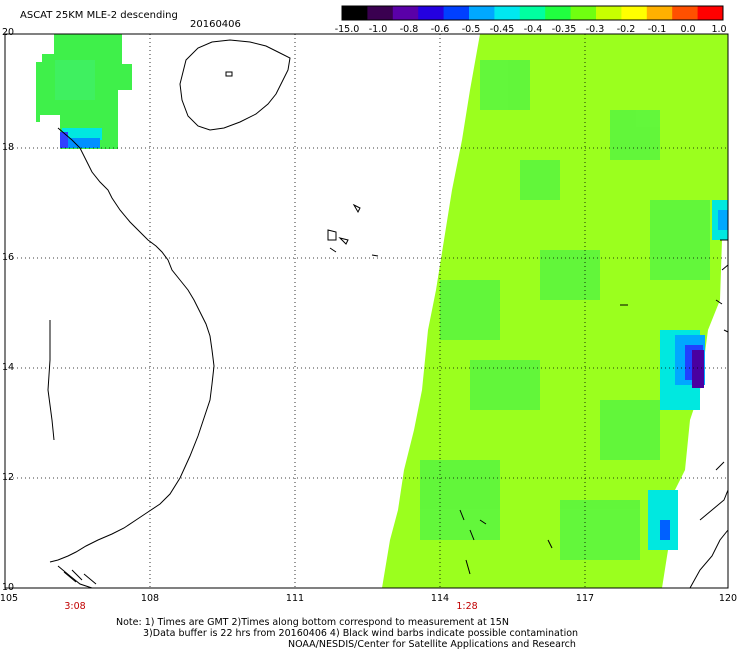 This screenshot has height=650, width=740. What do you see at coordinates (84, 91) in the screenshot?
I see `swath-west` at bounding box center [84, 91].